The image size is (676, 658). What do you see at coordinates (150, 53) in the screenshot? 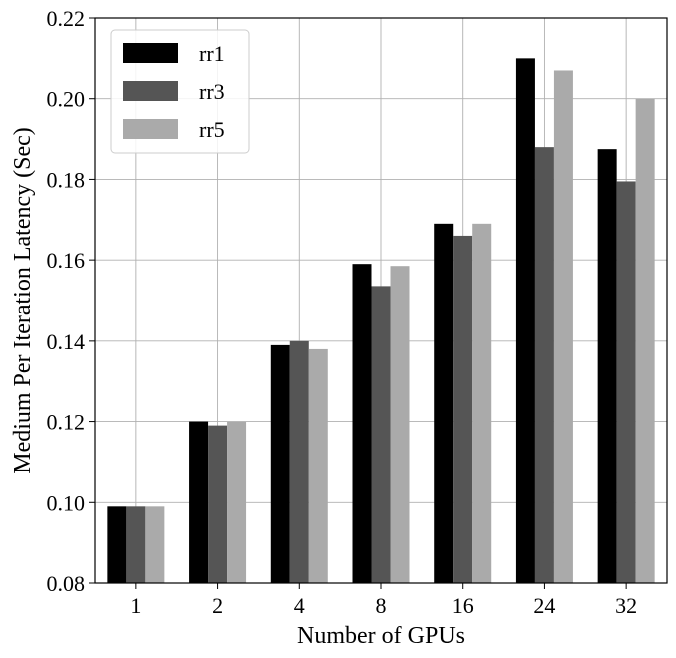
I see `legend-swatch-rr1` at bounding box center [150, 53].